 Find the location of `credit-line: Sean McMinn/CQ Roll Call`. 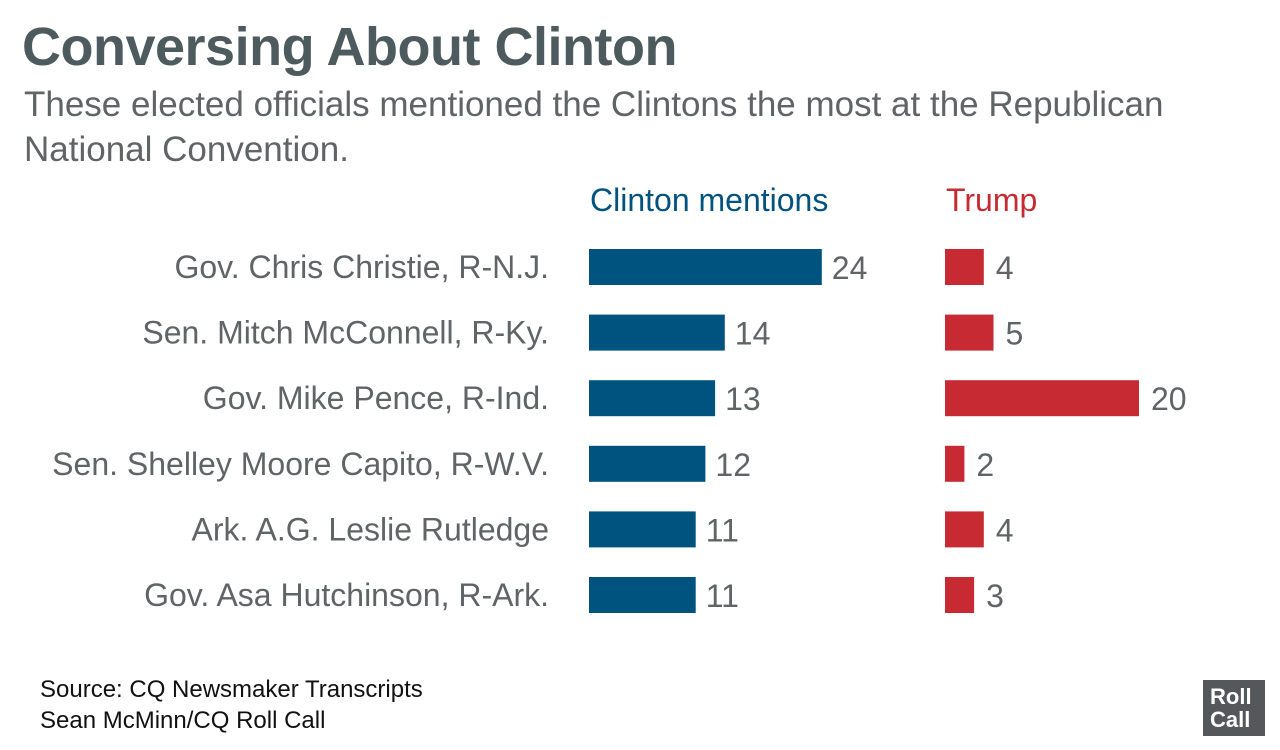

credit-line: Sean McMinn/CQ Roll Call is located at coordinates (183, 720).